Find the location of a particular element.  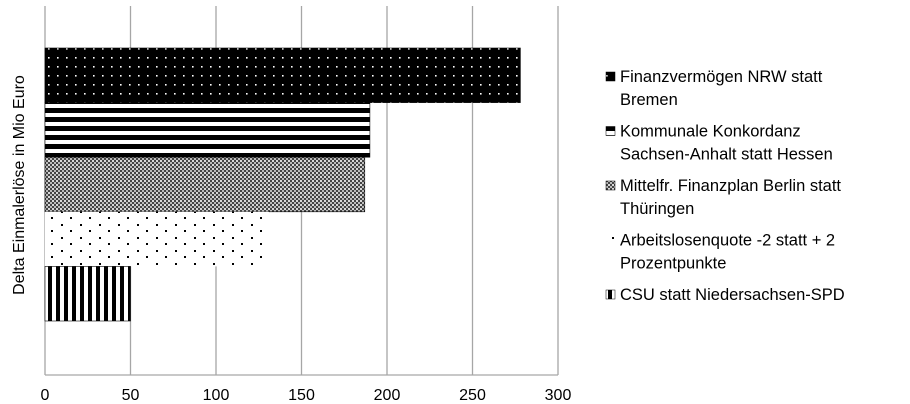

legend-label: Mittelfr. Finanzplan Berlin statt is located at coordinates (730, 186).